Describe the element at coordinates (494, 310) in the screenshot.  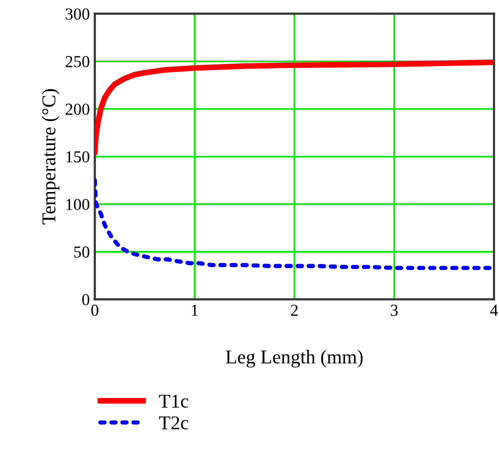
I see `x-tick-label: 4` at that location.